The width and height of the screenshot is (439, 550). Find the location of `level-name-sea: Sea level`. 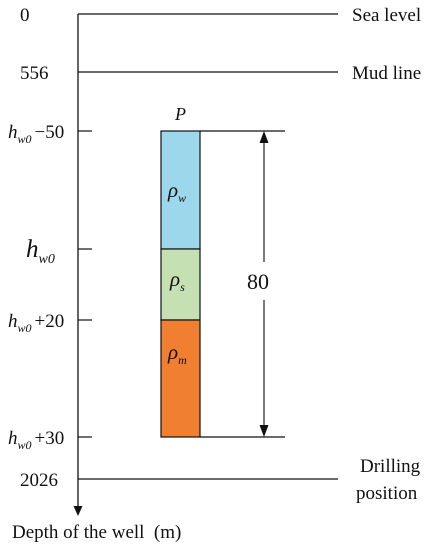

level-name-sea: Sea level is located at coordinates (386, 15).